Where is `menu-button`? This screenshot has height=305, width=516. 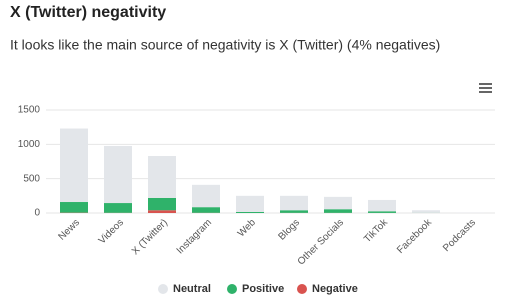 menu-button is located at coordinates (485, 88).